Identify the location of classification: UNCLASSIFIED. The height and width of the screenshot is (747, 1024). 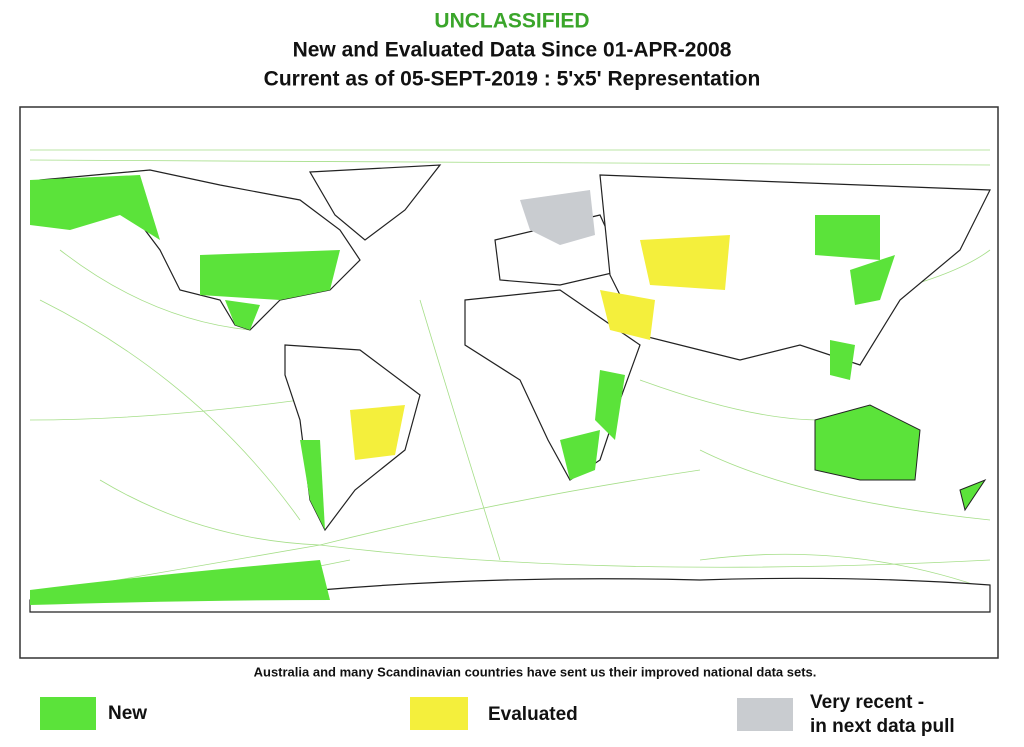
(511, 21).